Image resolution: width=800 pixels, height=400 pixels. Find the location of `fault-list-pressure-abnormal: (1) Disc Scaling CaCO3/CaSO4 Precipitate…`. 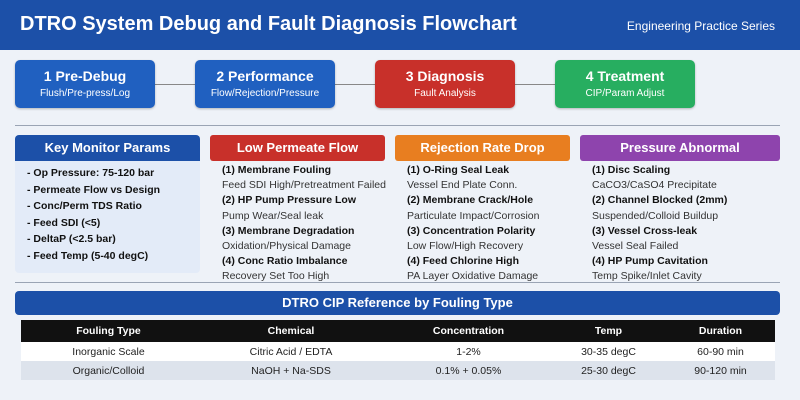

fault-list-pressure-abnormal: (1) Disc Scaling CaCO3/CaSO4 Precipitate… is located at coordinates (659, 224).